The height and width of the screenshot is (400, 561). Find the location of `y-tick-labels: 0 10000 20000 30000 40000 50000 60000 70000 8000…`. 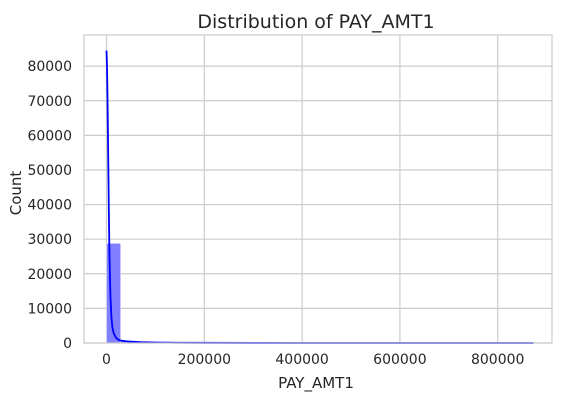

y-tick-labels: 0 10000 20000 30000 40000 50000 60000 70000 8000… is located at coordinates (49, 205).